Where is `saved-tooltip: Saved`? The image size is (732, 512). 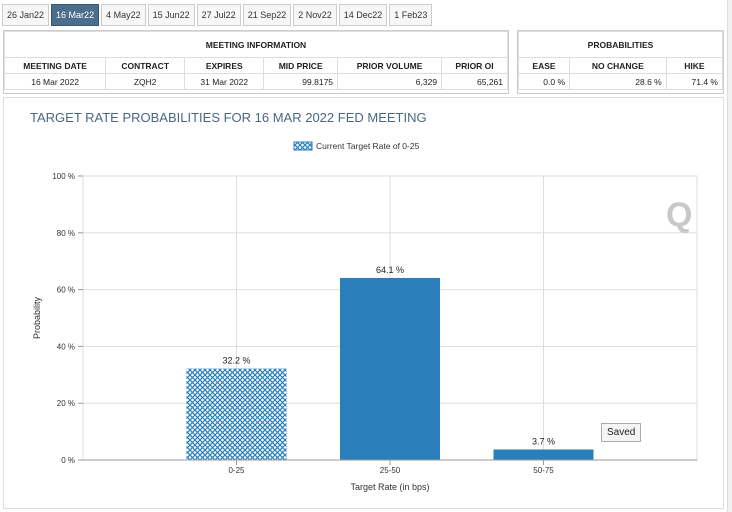
saved-tooltip: Saved is located at coordinates (621, 432).